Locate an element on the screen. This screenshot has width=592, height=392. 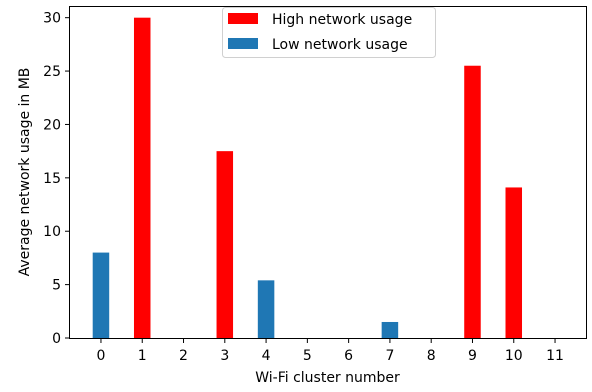
legend-label-low: Low network usage is located at coordinates (340, 45).